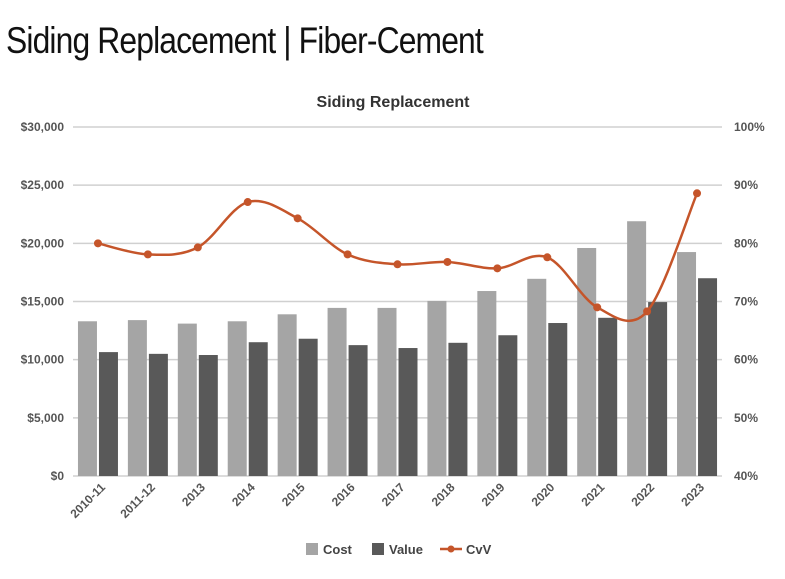  What do you see at coordinates (593, 494) in the screenshot?
I see `x-tick-label: 2021` at bounding box center [593, 494].